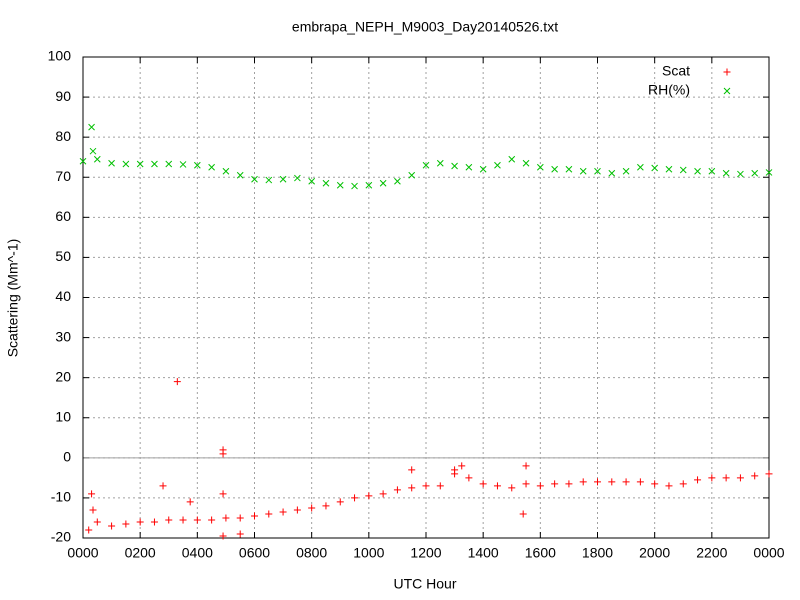 The width and height of the screenshot is (800, 600). What do you see at coordinates (425, 553) in the screenshot?
I see `x-tick-label: 1200` at bounding box center [425, 553].